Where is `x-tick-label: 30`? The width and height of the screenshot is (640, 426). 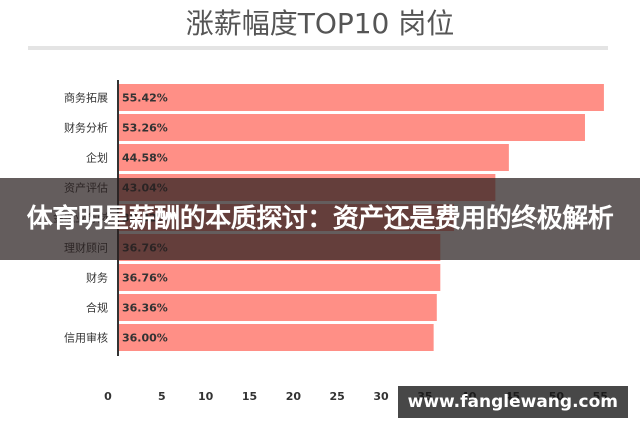 x-tick-label: 30 is located at coordinates (381, 396).